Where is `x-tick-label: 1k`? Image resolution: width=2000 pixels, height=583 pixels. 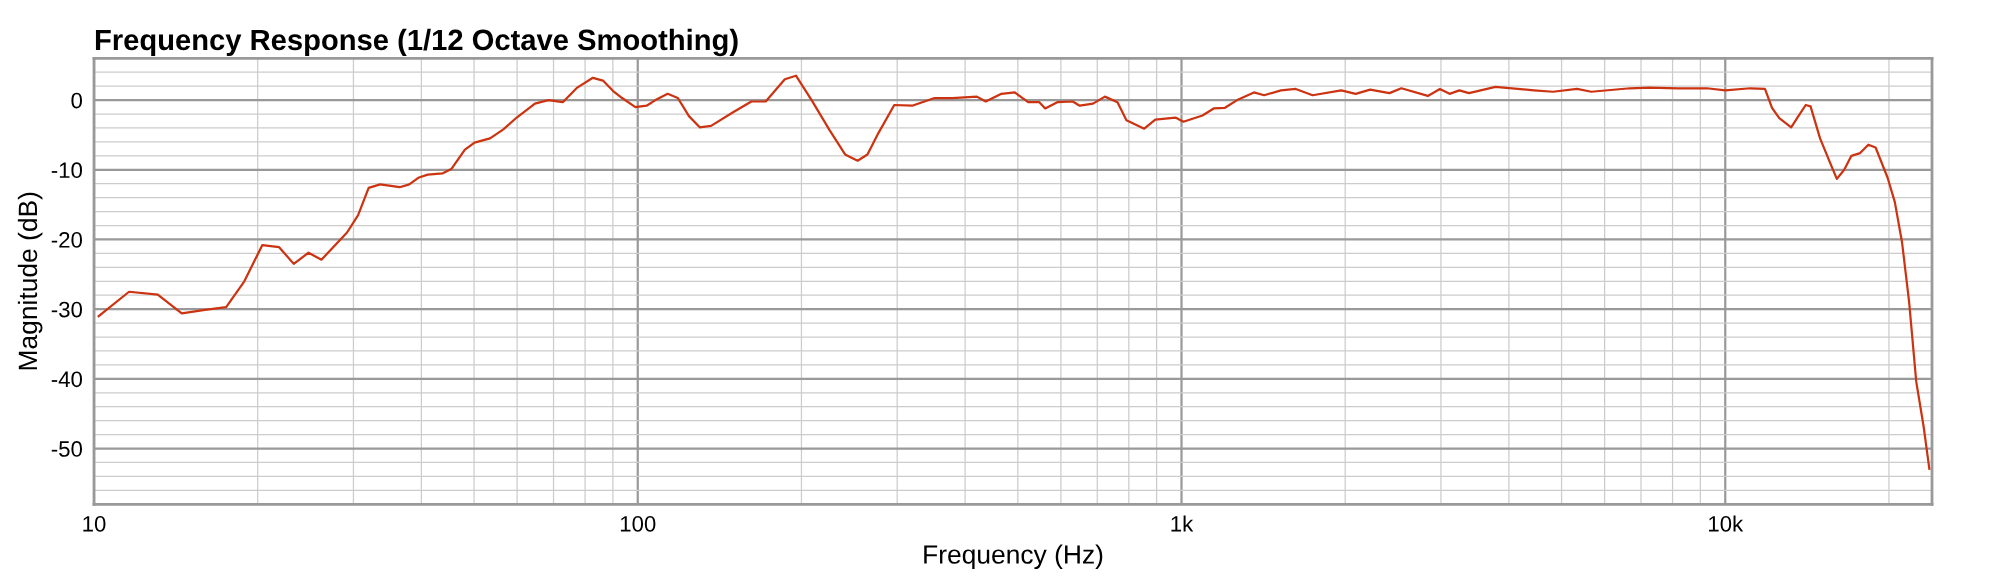 x-tick-label: 1k is located at coordinates (1182, 523).